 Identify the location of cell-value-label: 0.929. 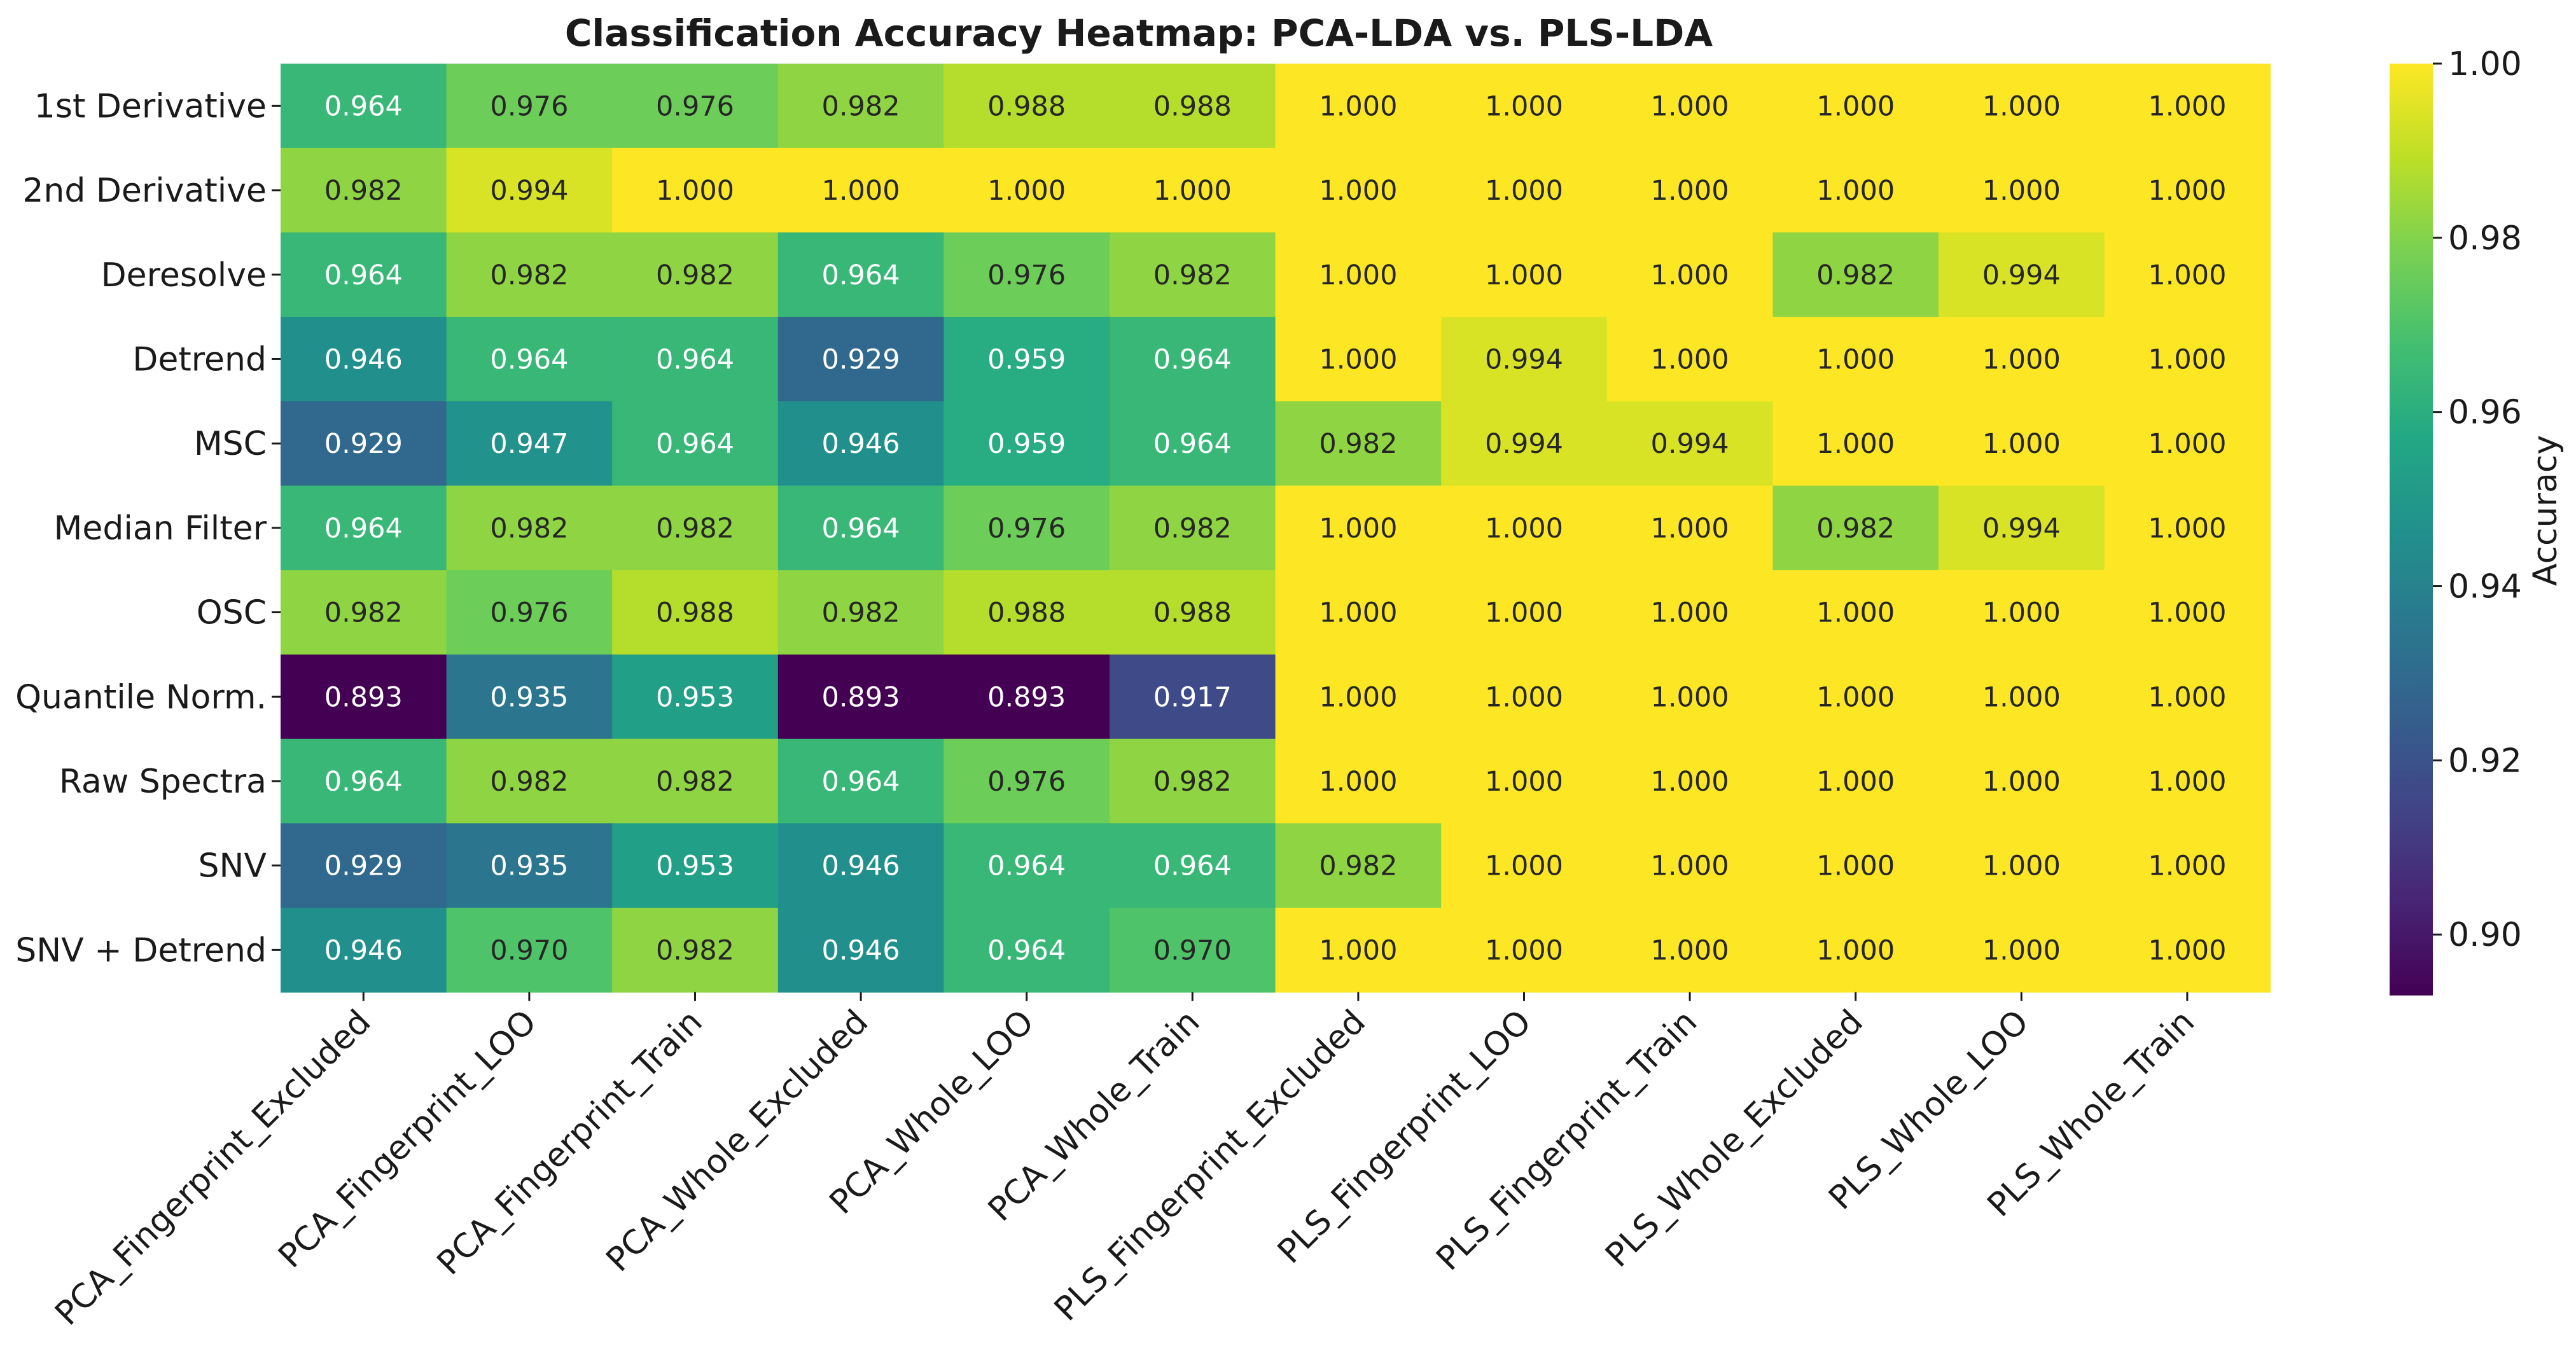
(363, 866).